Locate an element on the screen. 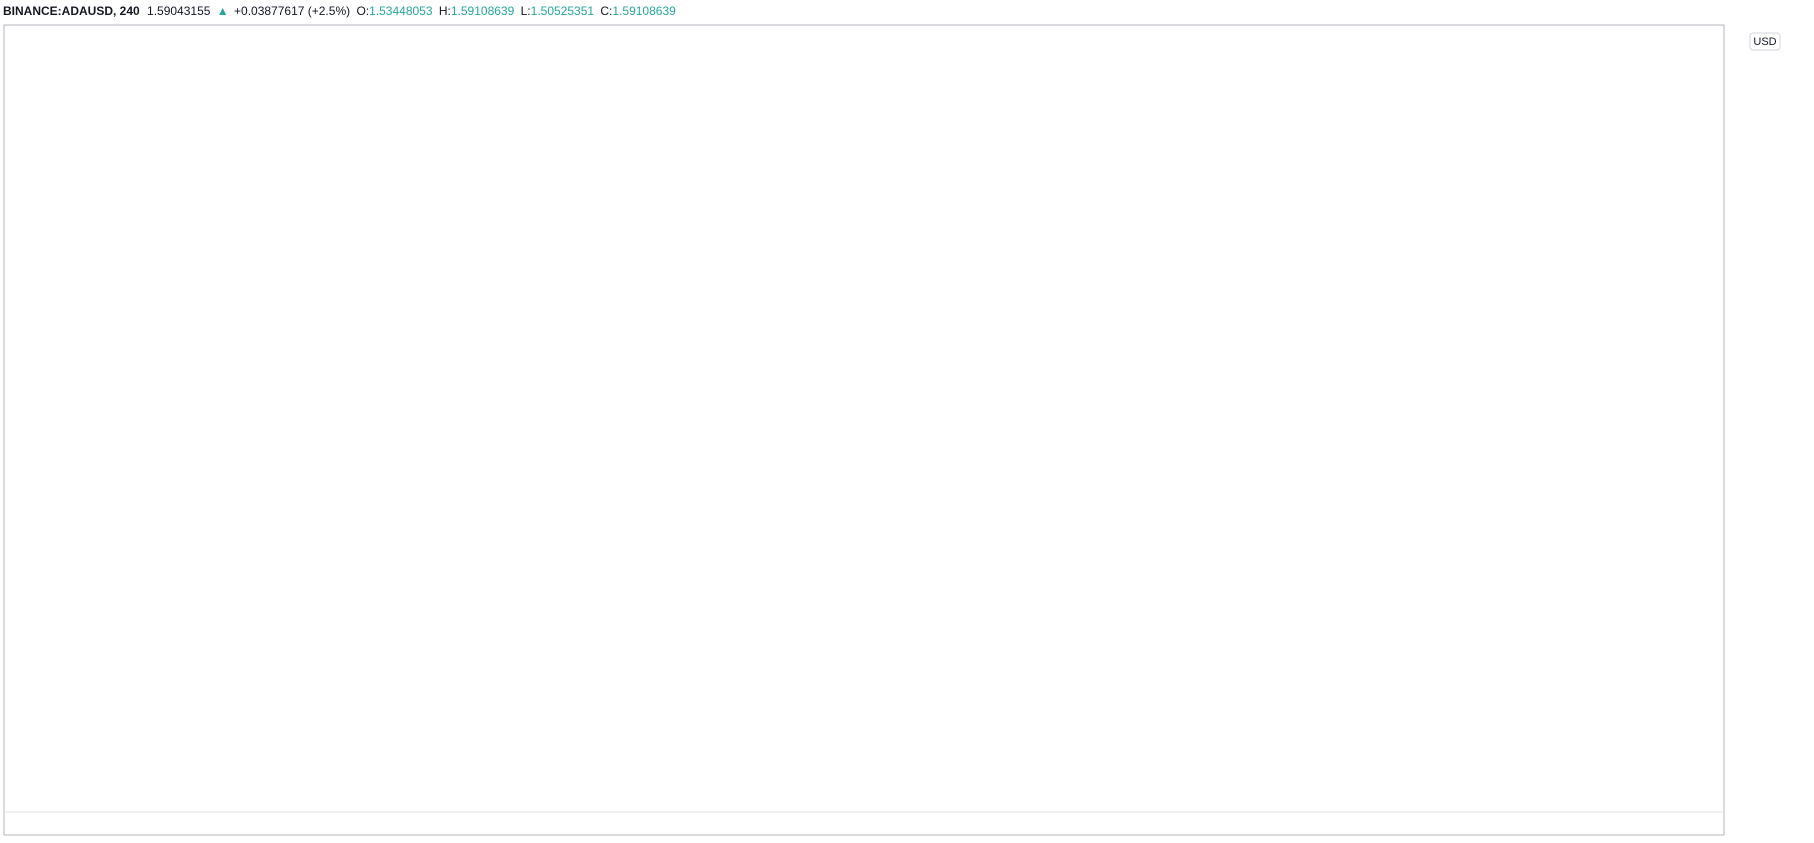  symbol: BINANCE:ADAUSD, 240 is located at coordinates (71, 11).